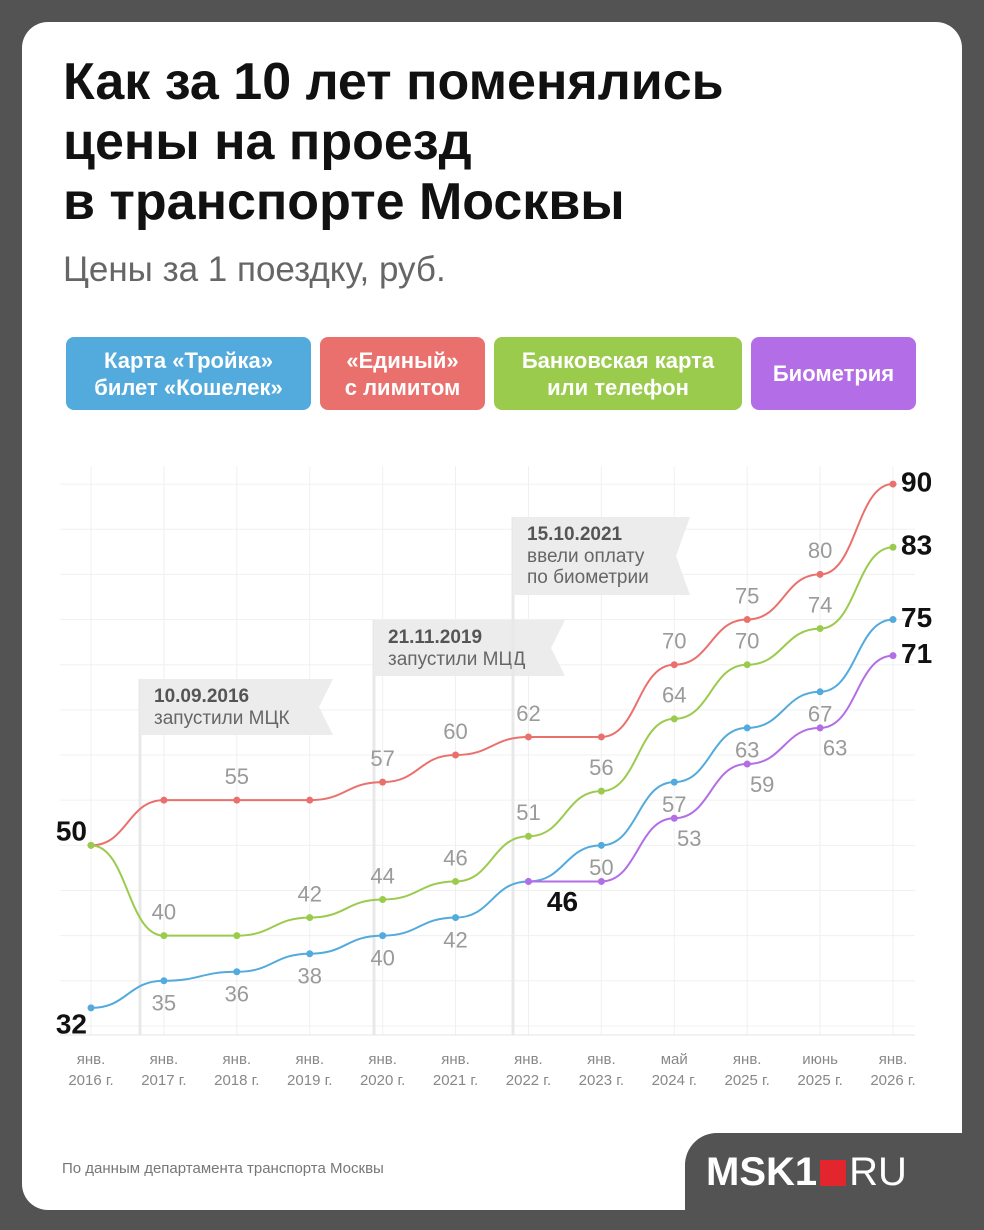 This screenshot has width=984, height=1230. Describe the element at coordinates (601, 767) in the screenshot. I see `value-label: 56` at that location.